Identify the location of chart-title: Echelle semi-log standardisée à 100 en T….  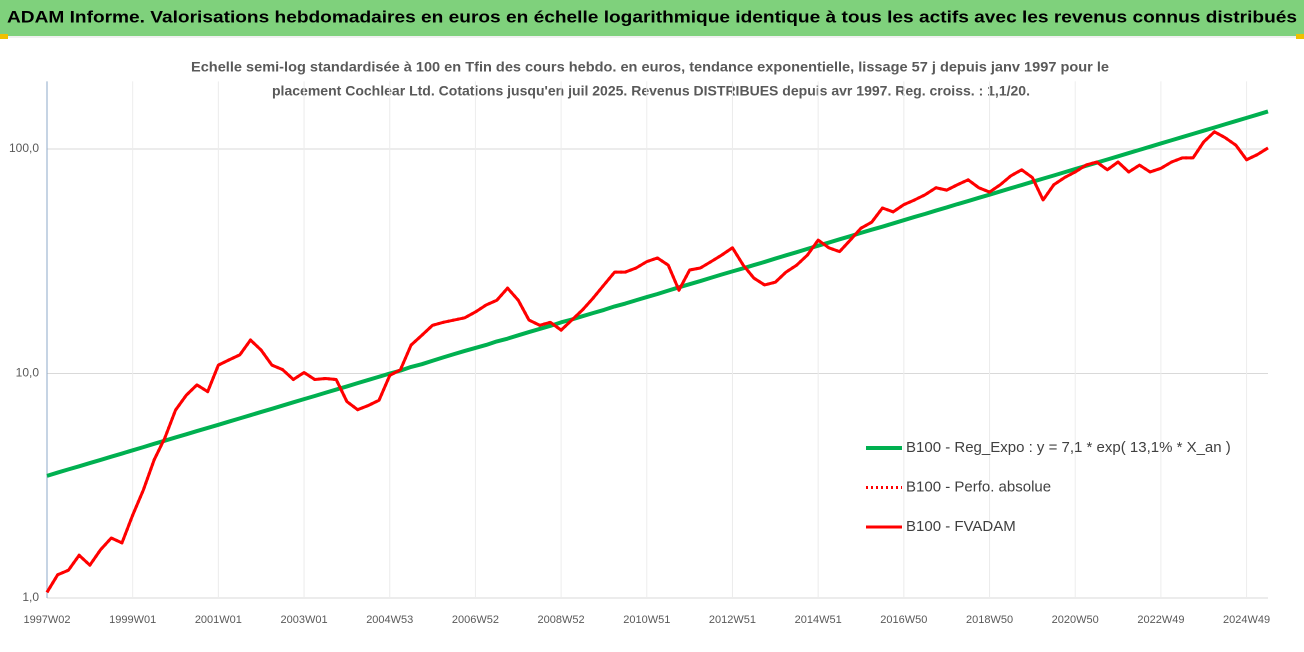
(650, 67).